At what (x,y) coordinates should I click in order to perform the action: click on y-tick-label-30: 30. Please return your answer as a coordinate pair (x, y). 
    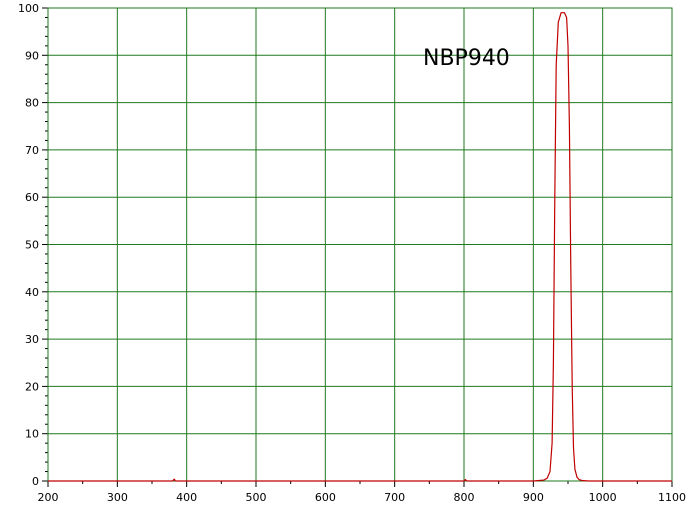
    Looking at the image, I should click on (32, 339).